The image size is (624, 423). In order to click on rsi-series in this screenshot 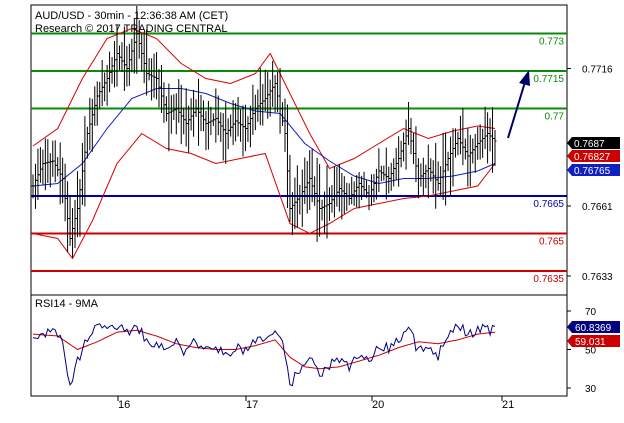, I will do `click(264, 355)`.